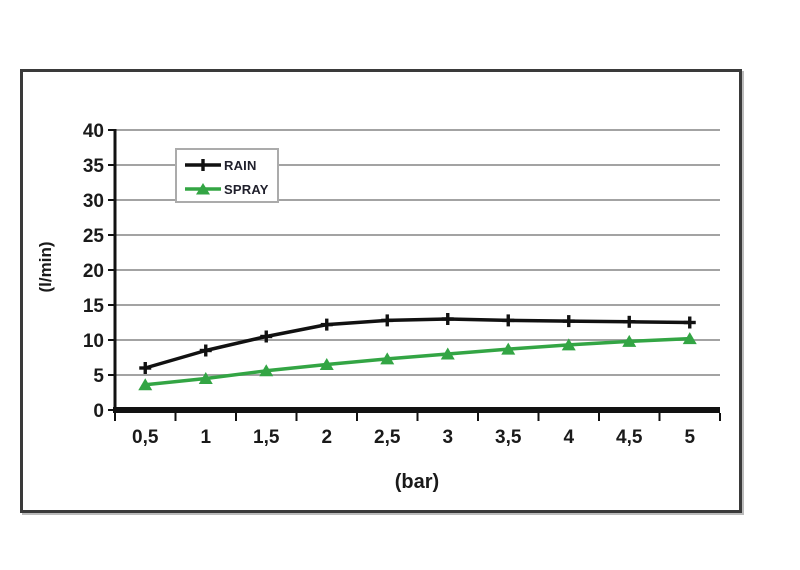  I want to click on legend-item-spray: SPRAY, so click(230, 189).